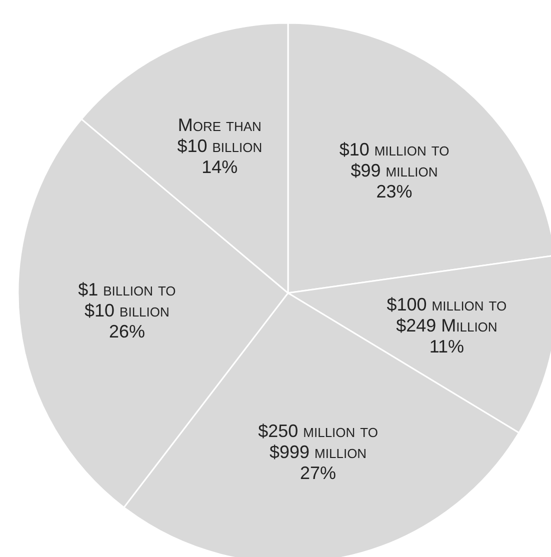 This screenshot has width=551, height=557. What do you see at coordinates (394, 160) in the screenshot?
I see `slice-label: $10 million to $99 million` at bounding box center [394, 160].